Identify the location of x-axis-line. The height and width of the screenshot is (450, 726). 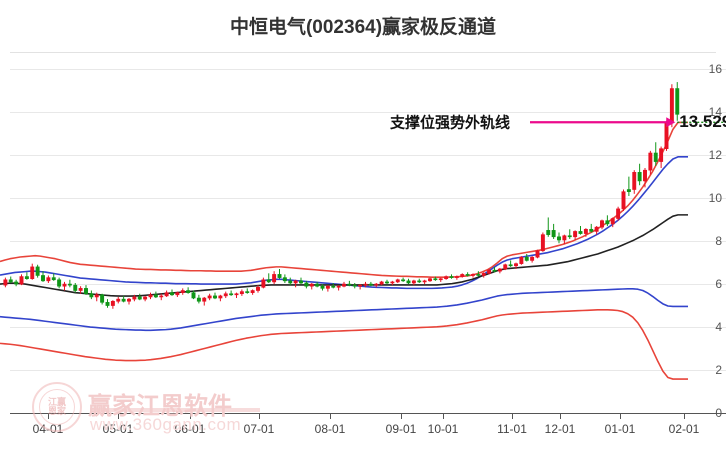
(368, 413).